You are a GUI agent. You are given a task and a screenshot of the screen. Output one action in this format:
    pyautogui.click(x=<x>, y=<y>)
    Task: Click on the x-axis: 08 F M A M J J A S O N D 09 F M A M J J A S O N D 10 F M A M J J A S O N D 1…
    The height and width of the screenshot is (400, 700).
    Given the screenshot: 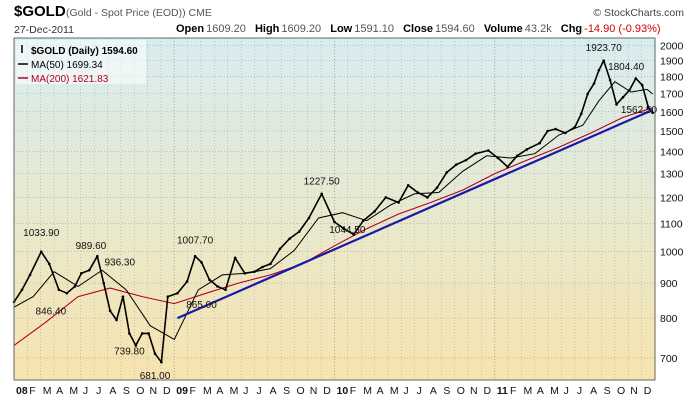 What is the action you would take?
    pyautogui.click(x=334, y=391)
    